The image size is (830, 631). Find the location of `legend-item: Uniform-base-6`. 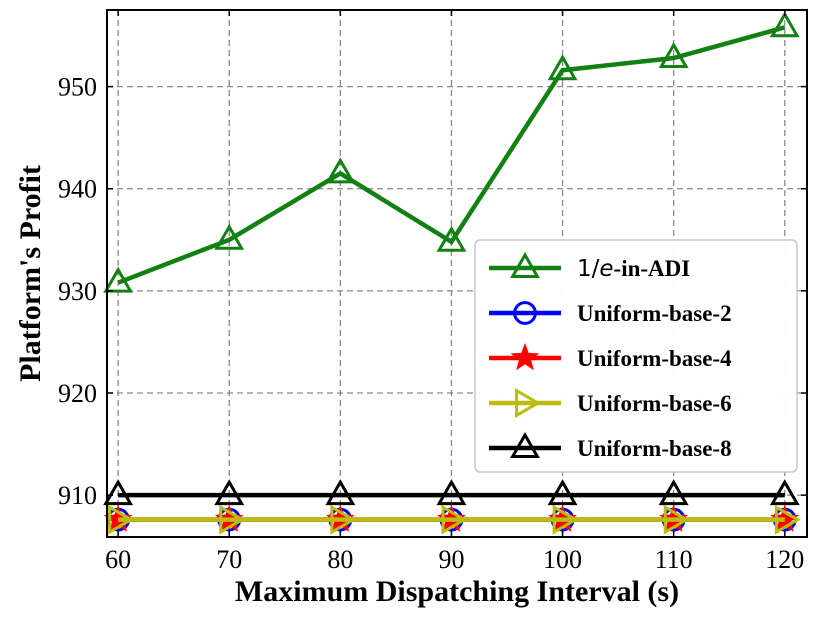

legend-item: Uniform-base-6 is located at coordinates (610, 403).